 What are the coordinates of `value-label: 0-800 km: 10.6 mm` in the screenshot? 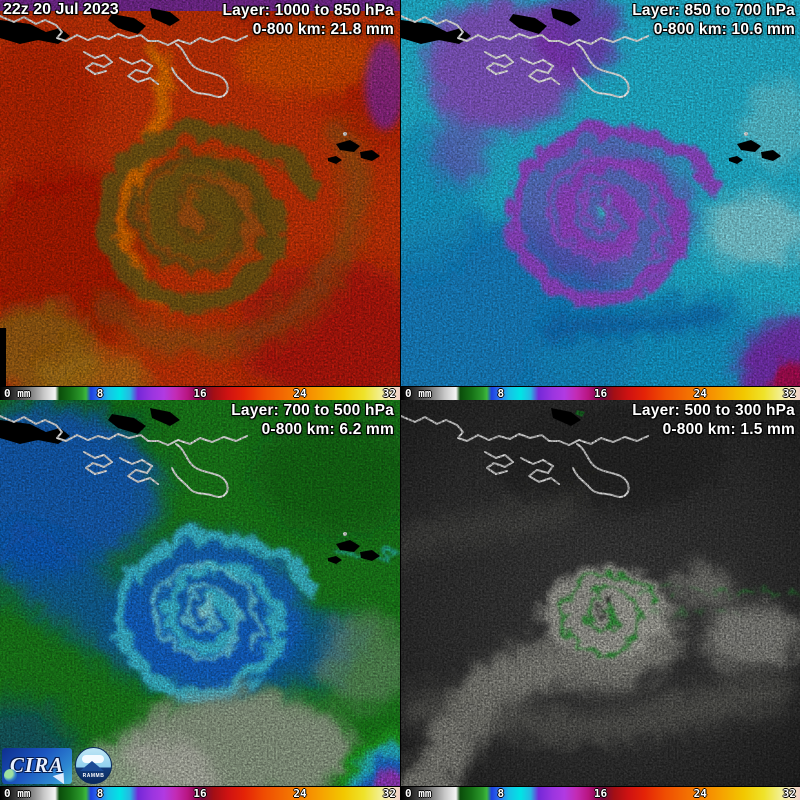 It's located at (724, 29).